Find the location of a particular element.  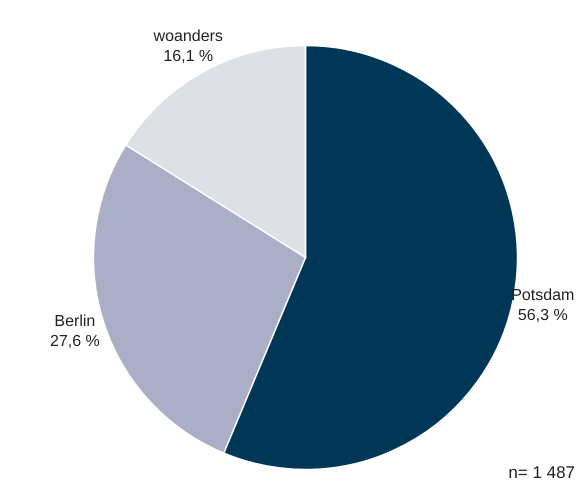

data-label: 27,6 % is located at coordinates (75, 341).